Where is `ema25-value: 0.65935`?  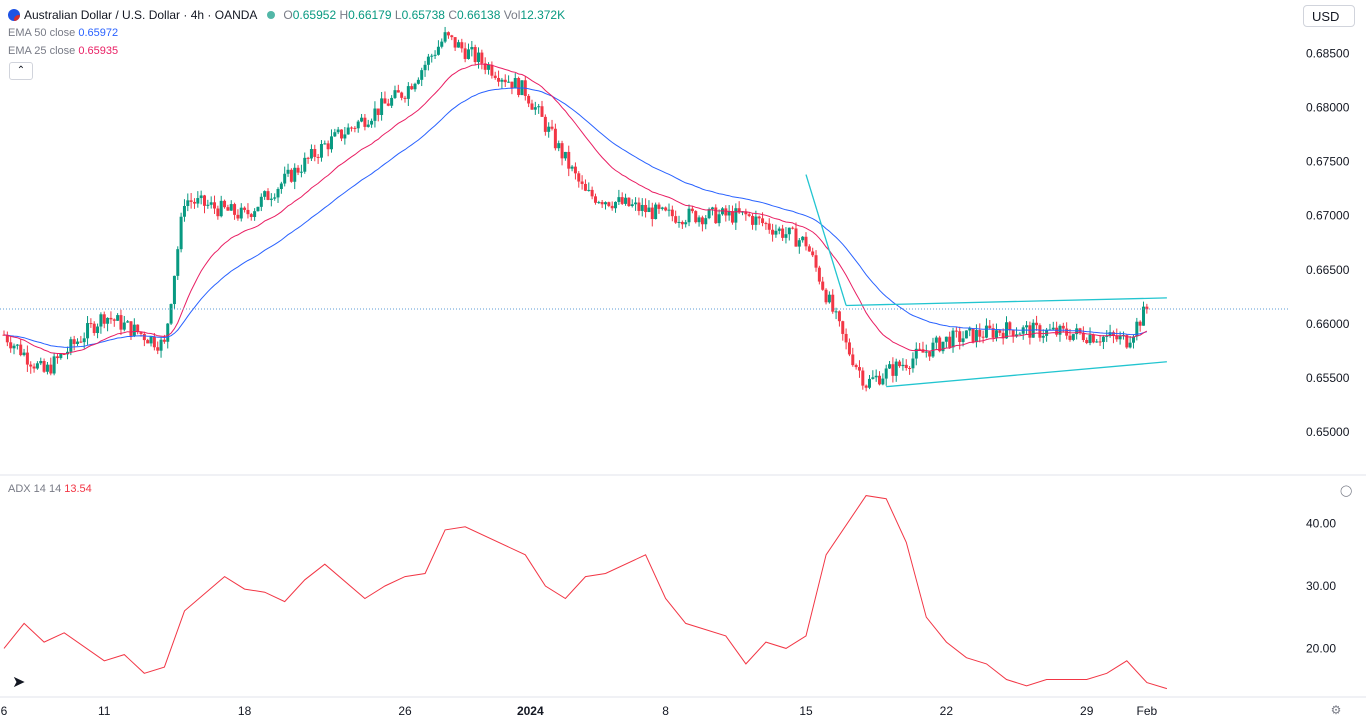 ema25-value: 0.65935 is located at coordinates (98, 51).